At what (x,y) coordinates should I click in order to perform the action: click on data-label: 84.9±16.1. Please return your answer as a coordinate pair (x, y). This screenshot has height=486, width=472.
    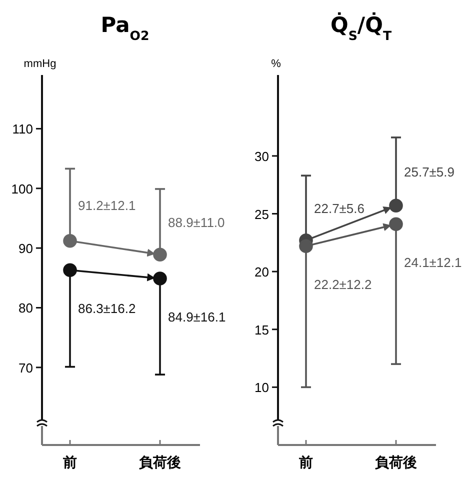
    Looking at the image, I should click on (197, 317).